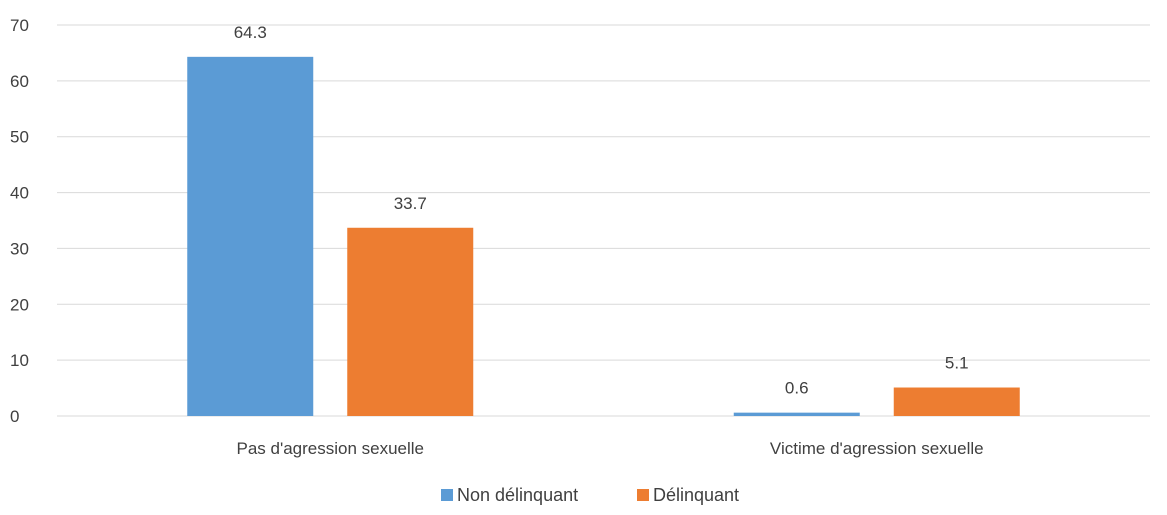 The height and width of the screenshot is (515, 1167). What do you see at coordinates (19, 304) in the screenshot?
I see `y-tick-label: 20` at bounding box center [19, 304].